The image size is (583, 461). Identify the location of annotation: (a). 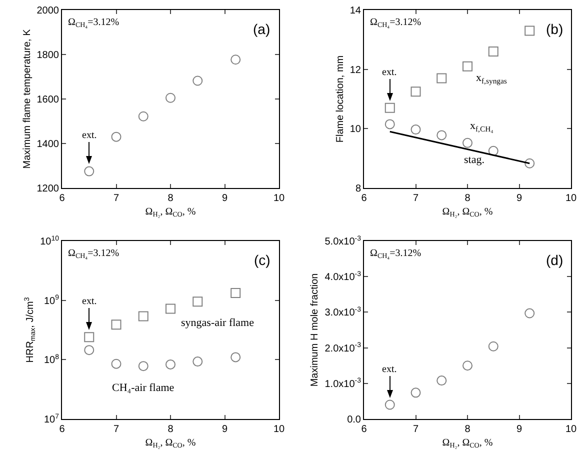
(261, 29).